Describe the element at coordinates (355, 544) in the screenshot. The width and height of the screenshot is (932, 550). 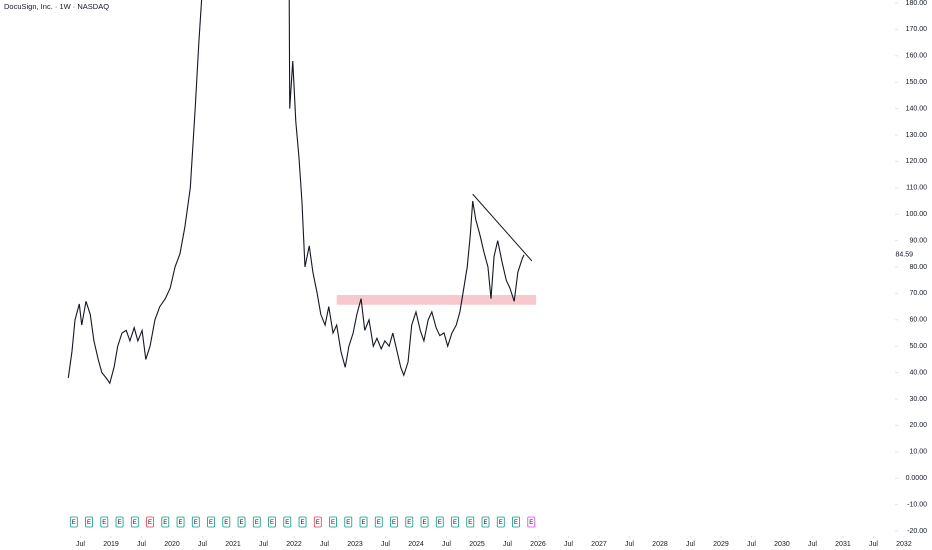
I see `x-tick-label: 2023` at that location.